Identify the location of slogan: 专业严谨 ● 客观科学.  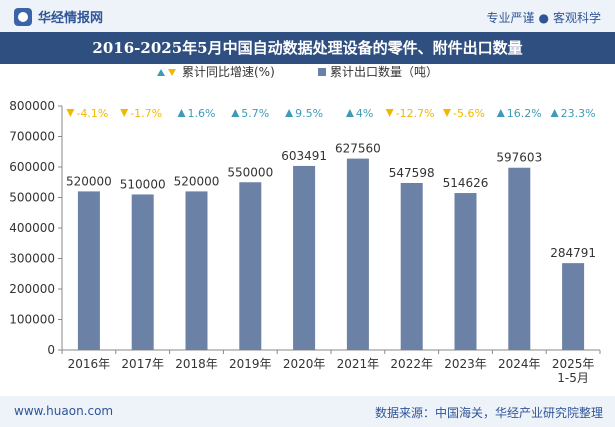
(543, 17).